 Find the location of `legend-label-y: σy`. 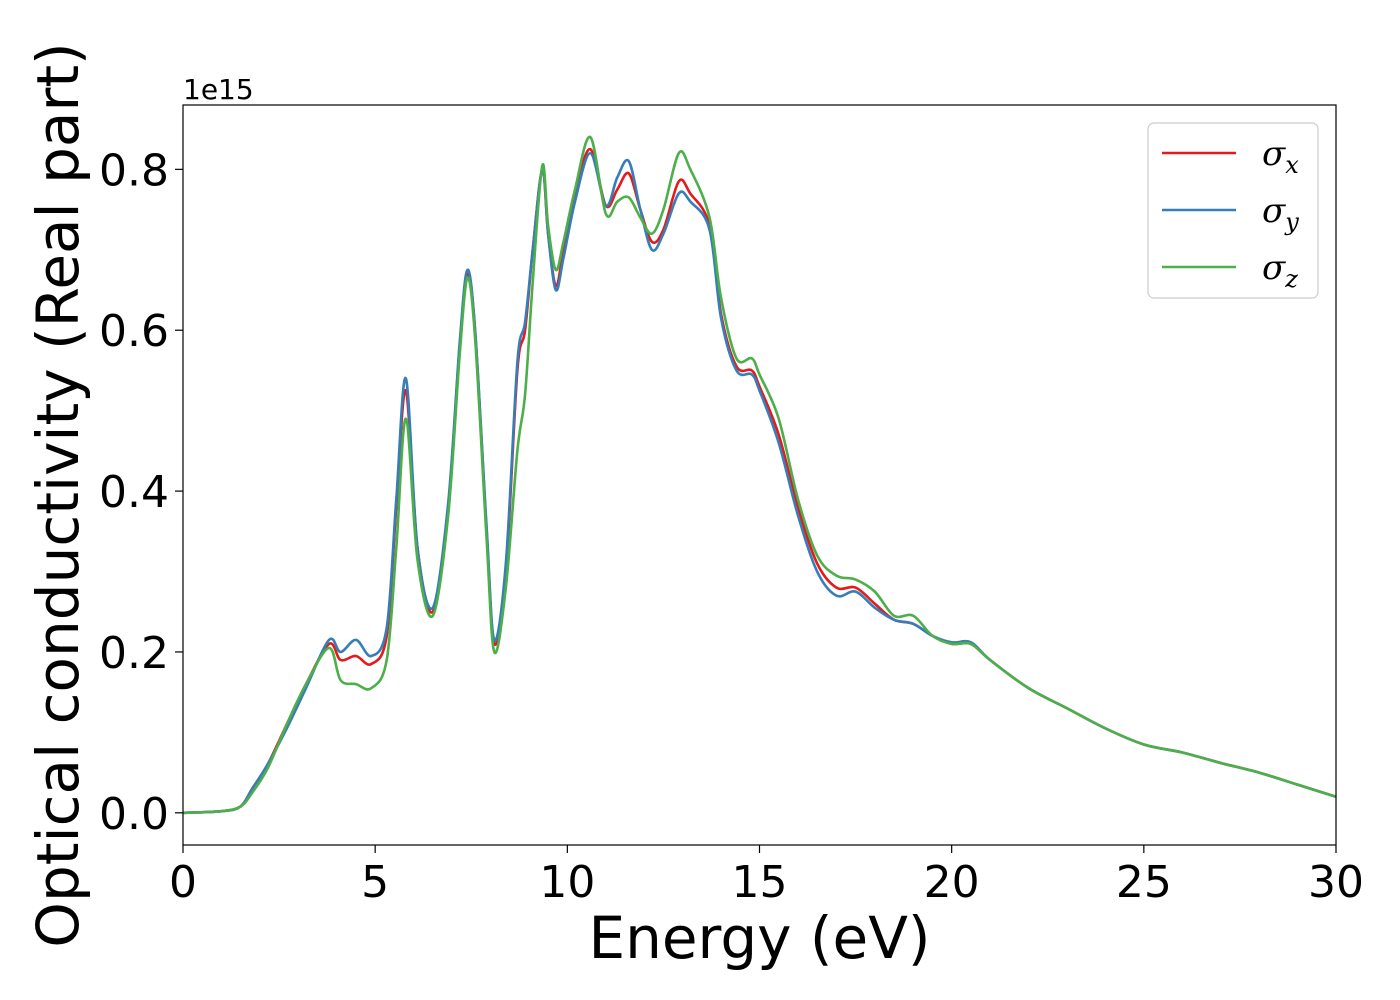

legend-label-y: σy is located at coordinates (1280, 213).